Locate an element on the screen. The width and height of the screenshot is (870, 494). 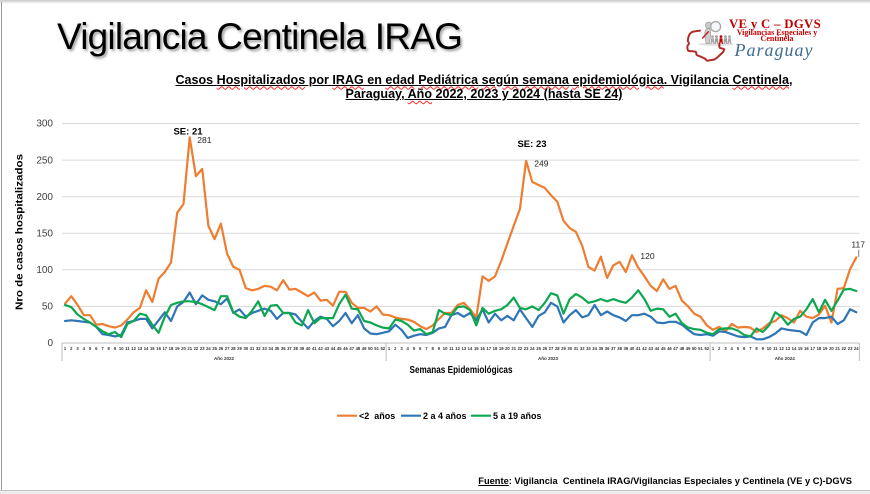
svg-text: 5 is located at coordinates (90, 348).